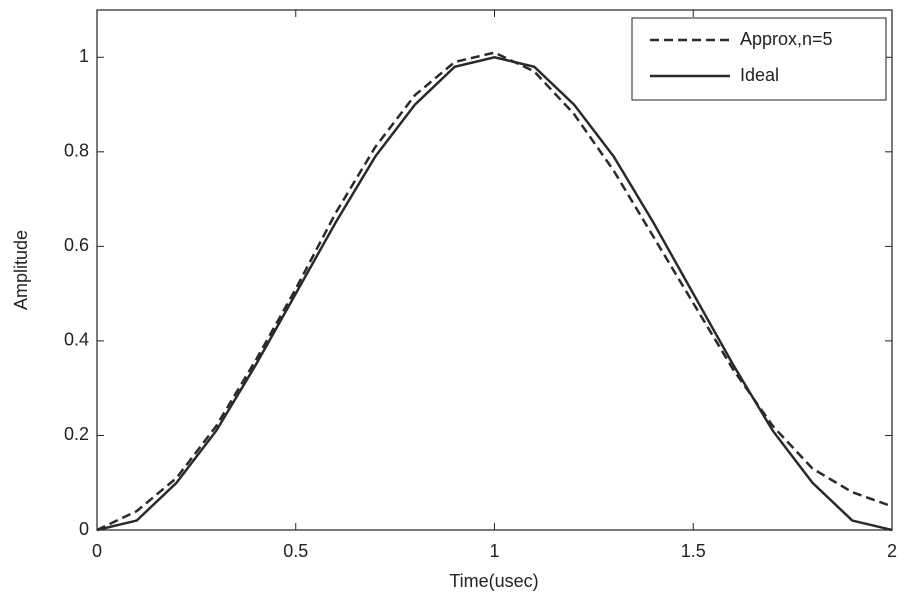 The width and height of the screenshot is (904, 600). What do you see at coordinates (693, 551) in the screenshot?
I see `x-tick-label: 1.5` at bounding box center [693, 551].